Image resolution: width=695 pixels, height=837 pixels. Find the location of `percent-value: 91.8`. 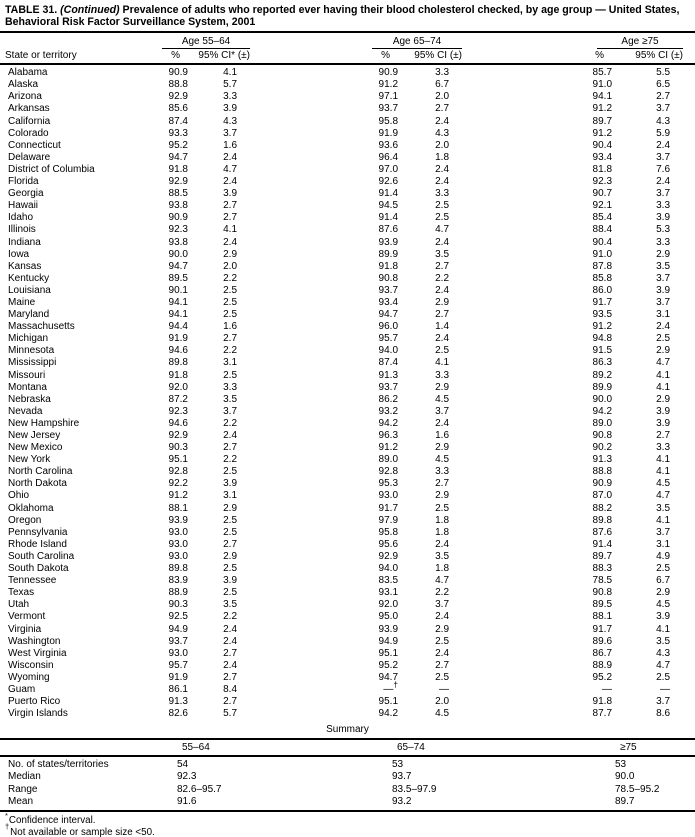

percent-value: 91.8 is located at coordinates (178, 375).